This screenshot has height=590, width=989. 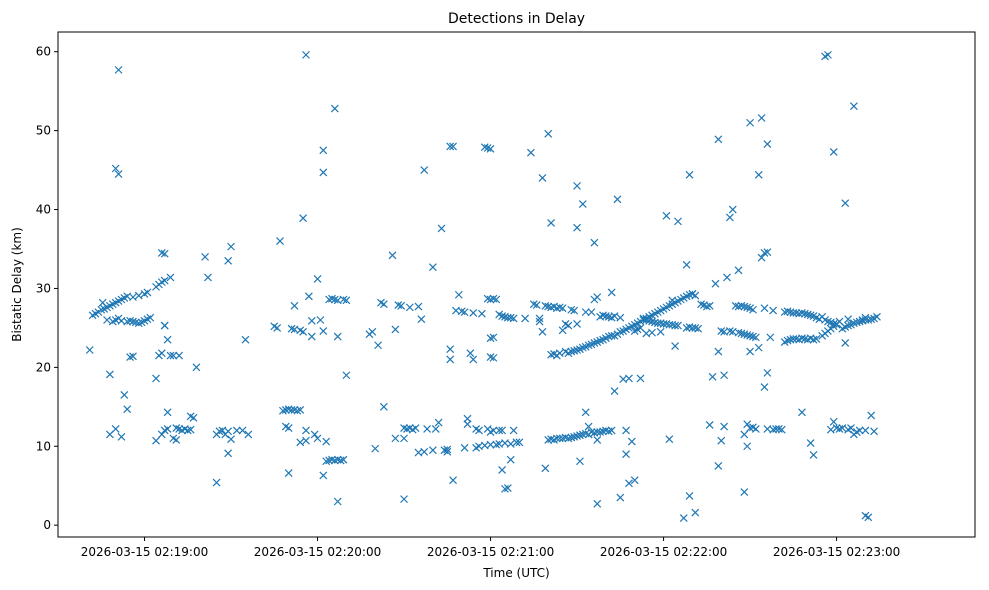 I want to click on y-axis-label: Bistatic Delay (km), so click(x=17, y=284).